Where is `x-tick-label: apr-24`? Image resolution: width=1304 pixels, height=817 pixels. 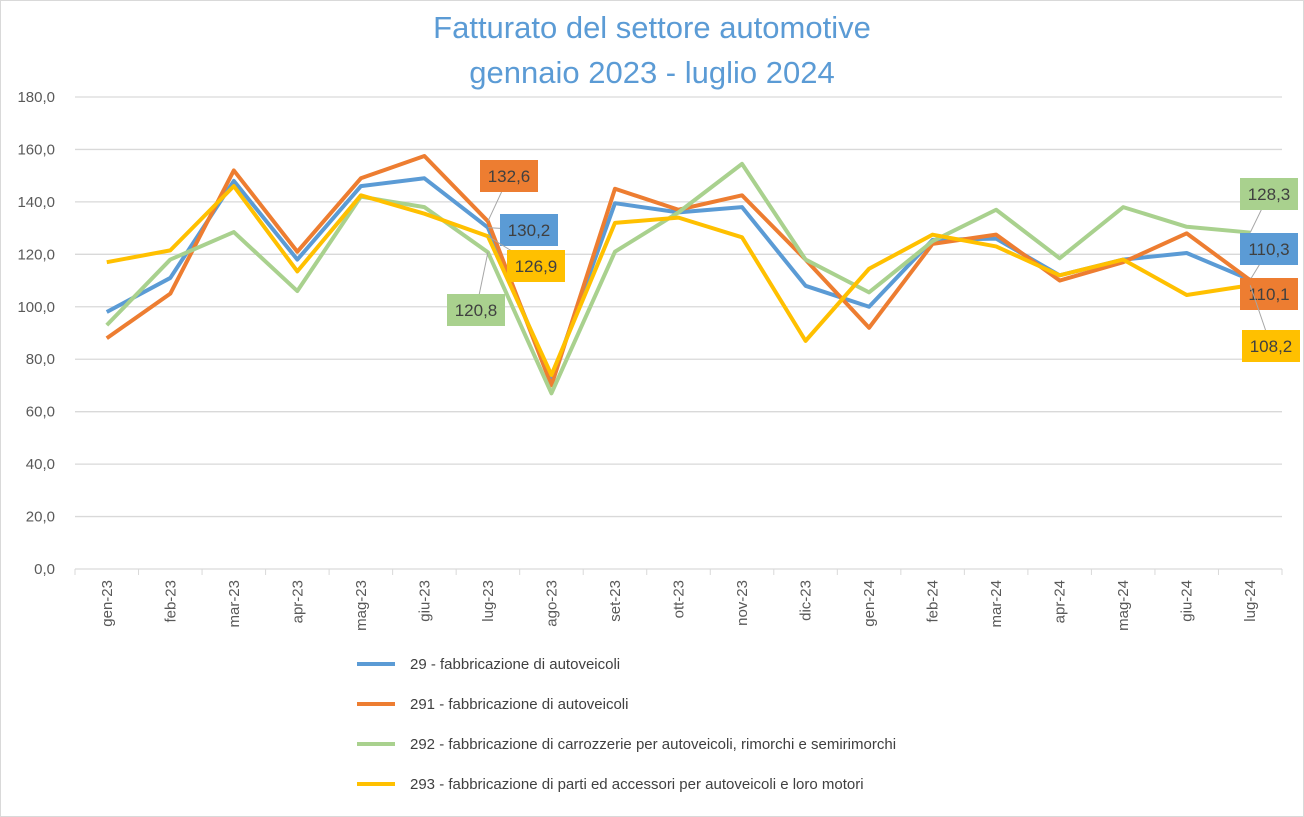
x-tick-label: apr-24 is located at coordinates (1060, 601).